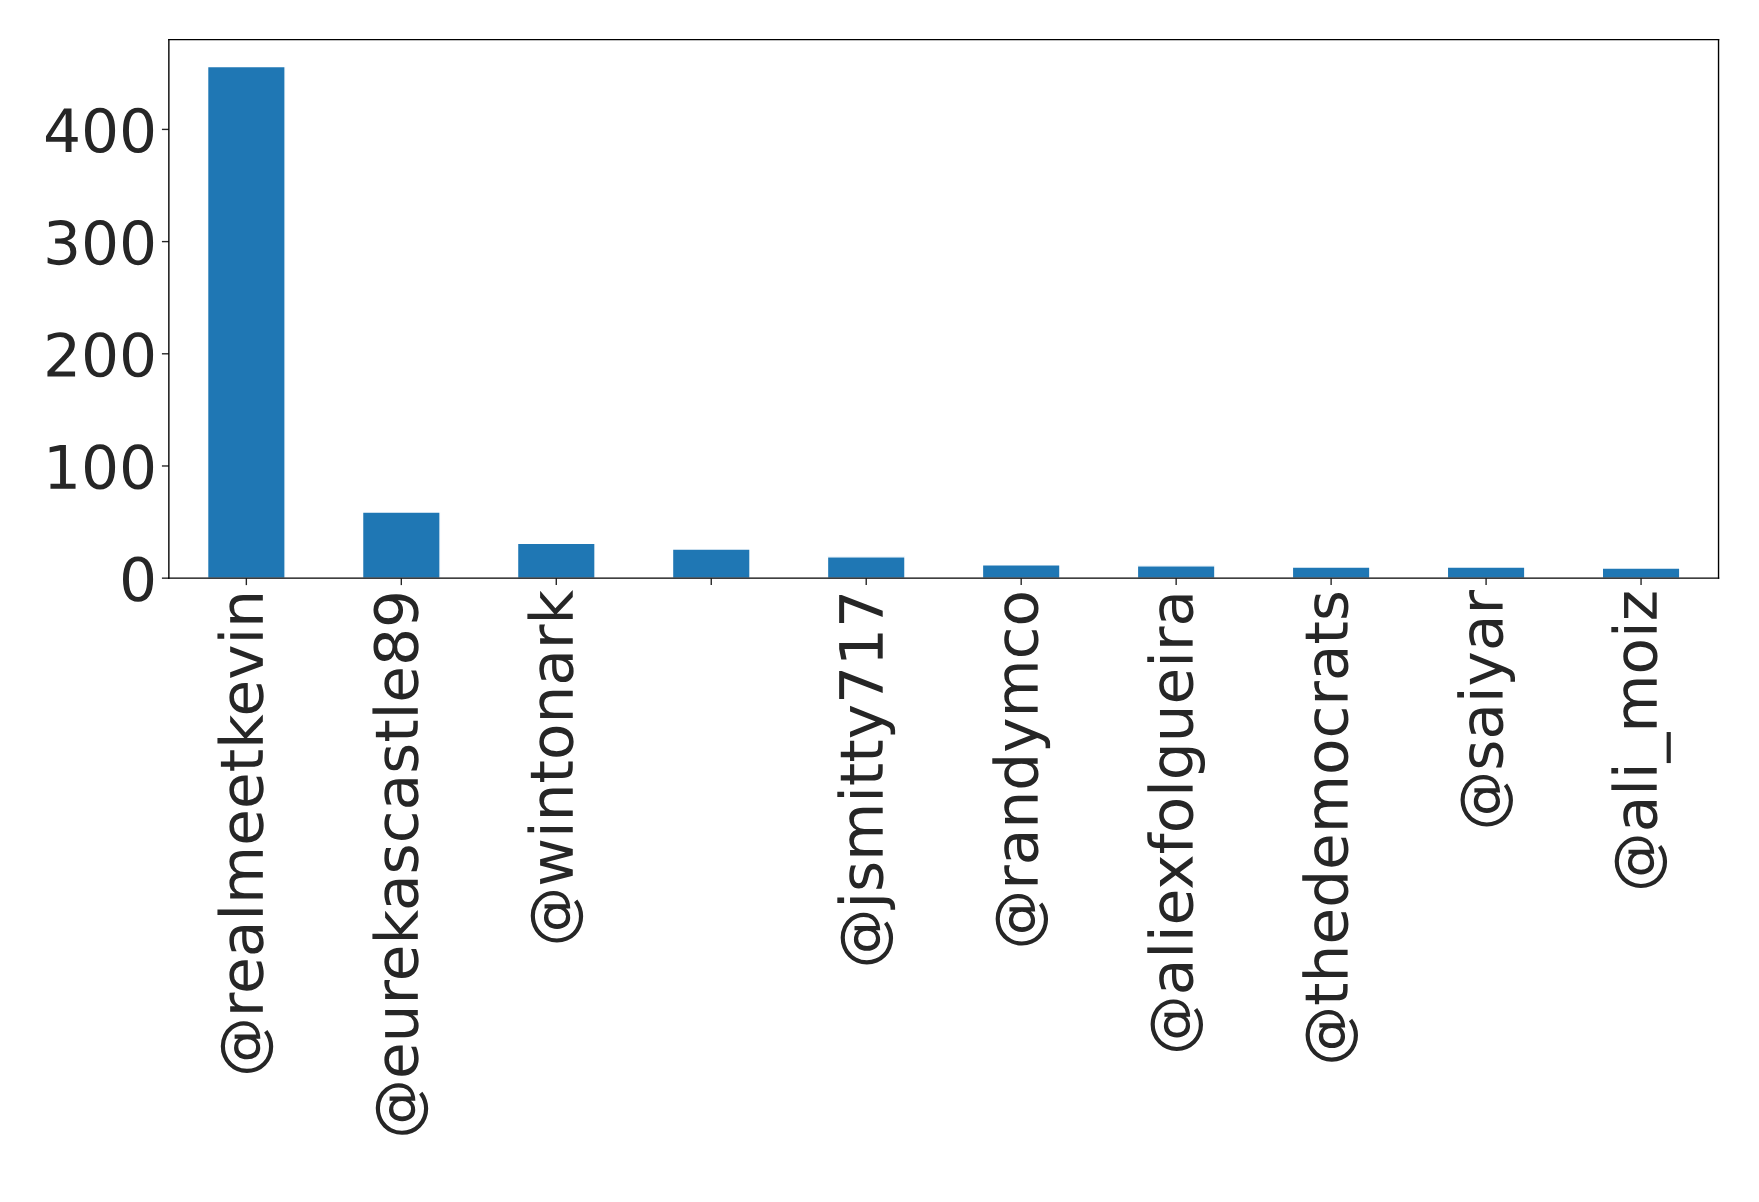 The width and height of the screenshot is (1759, 1202). I want to click on x-tick-label: @aliexfolgueira, so click(1176, 823).